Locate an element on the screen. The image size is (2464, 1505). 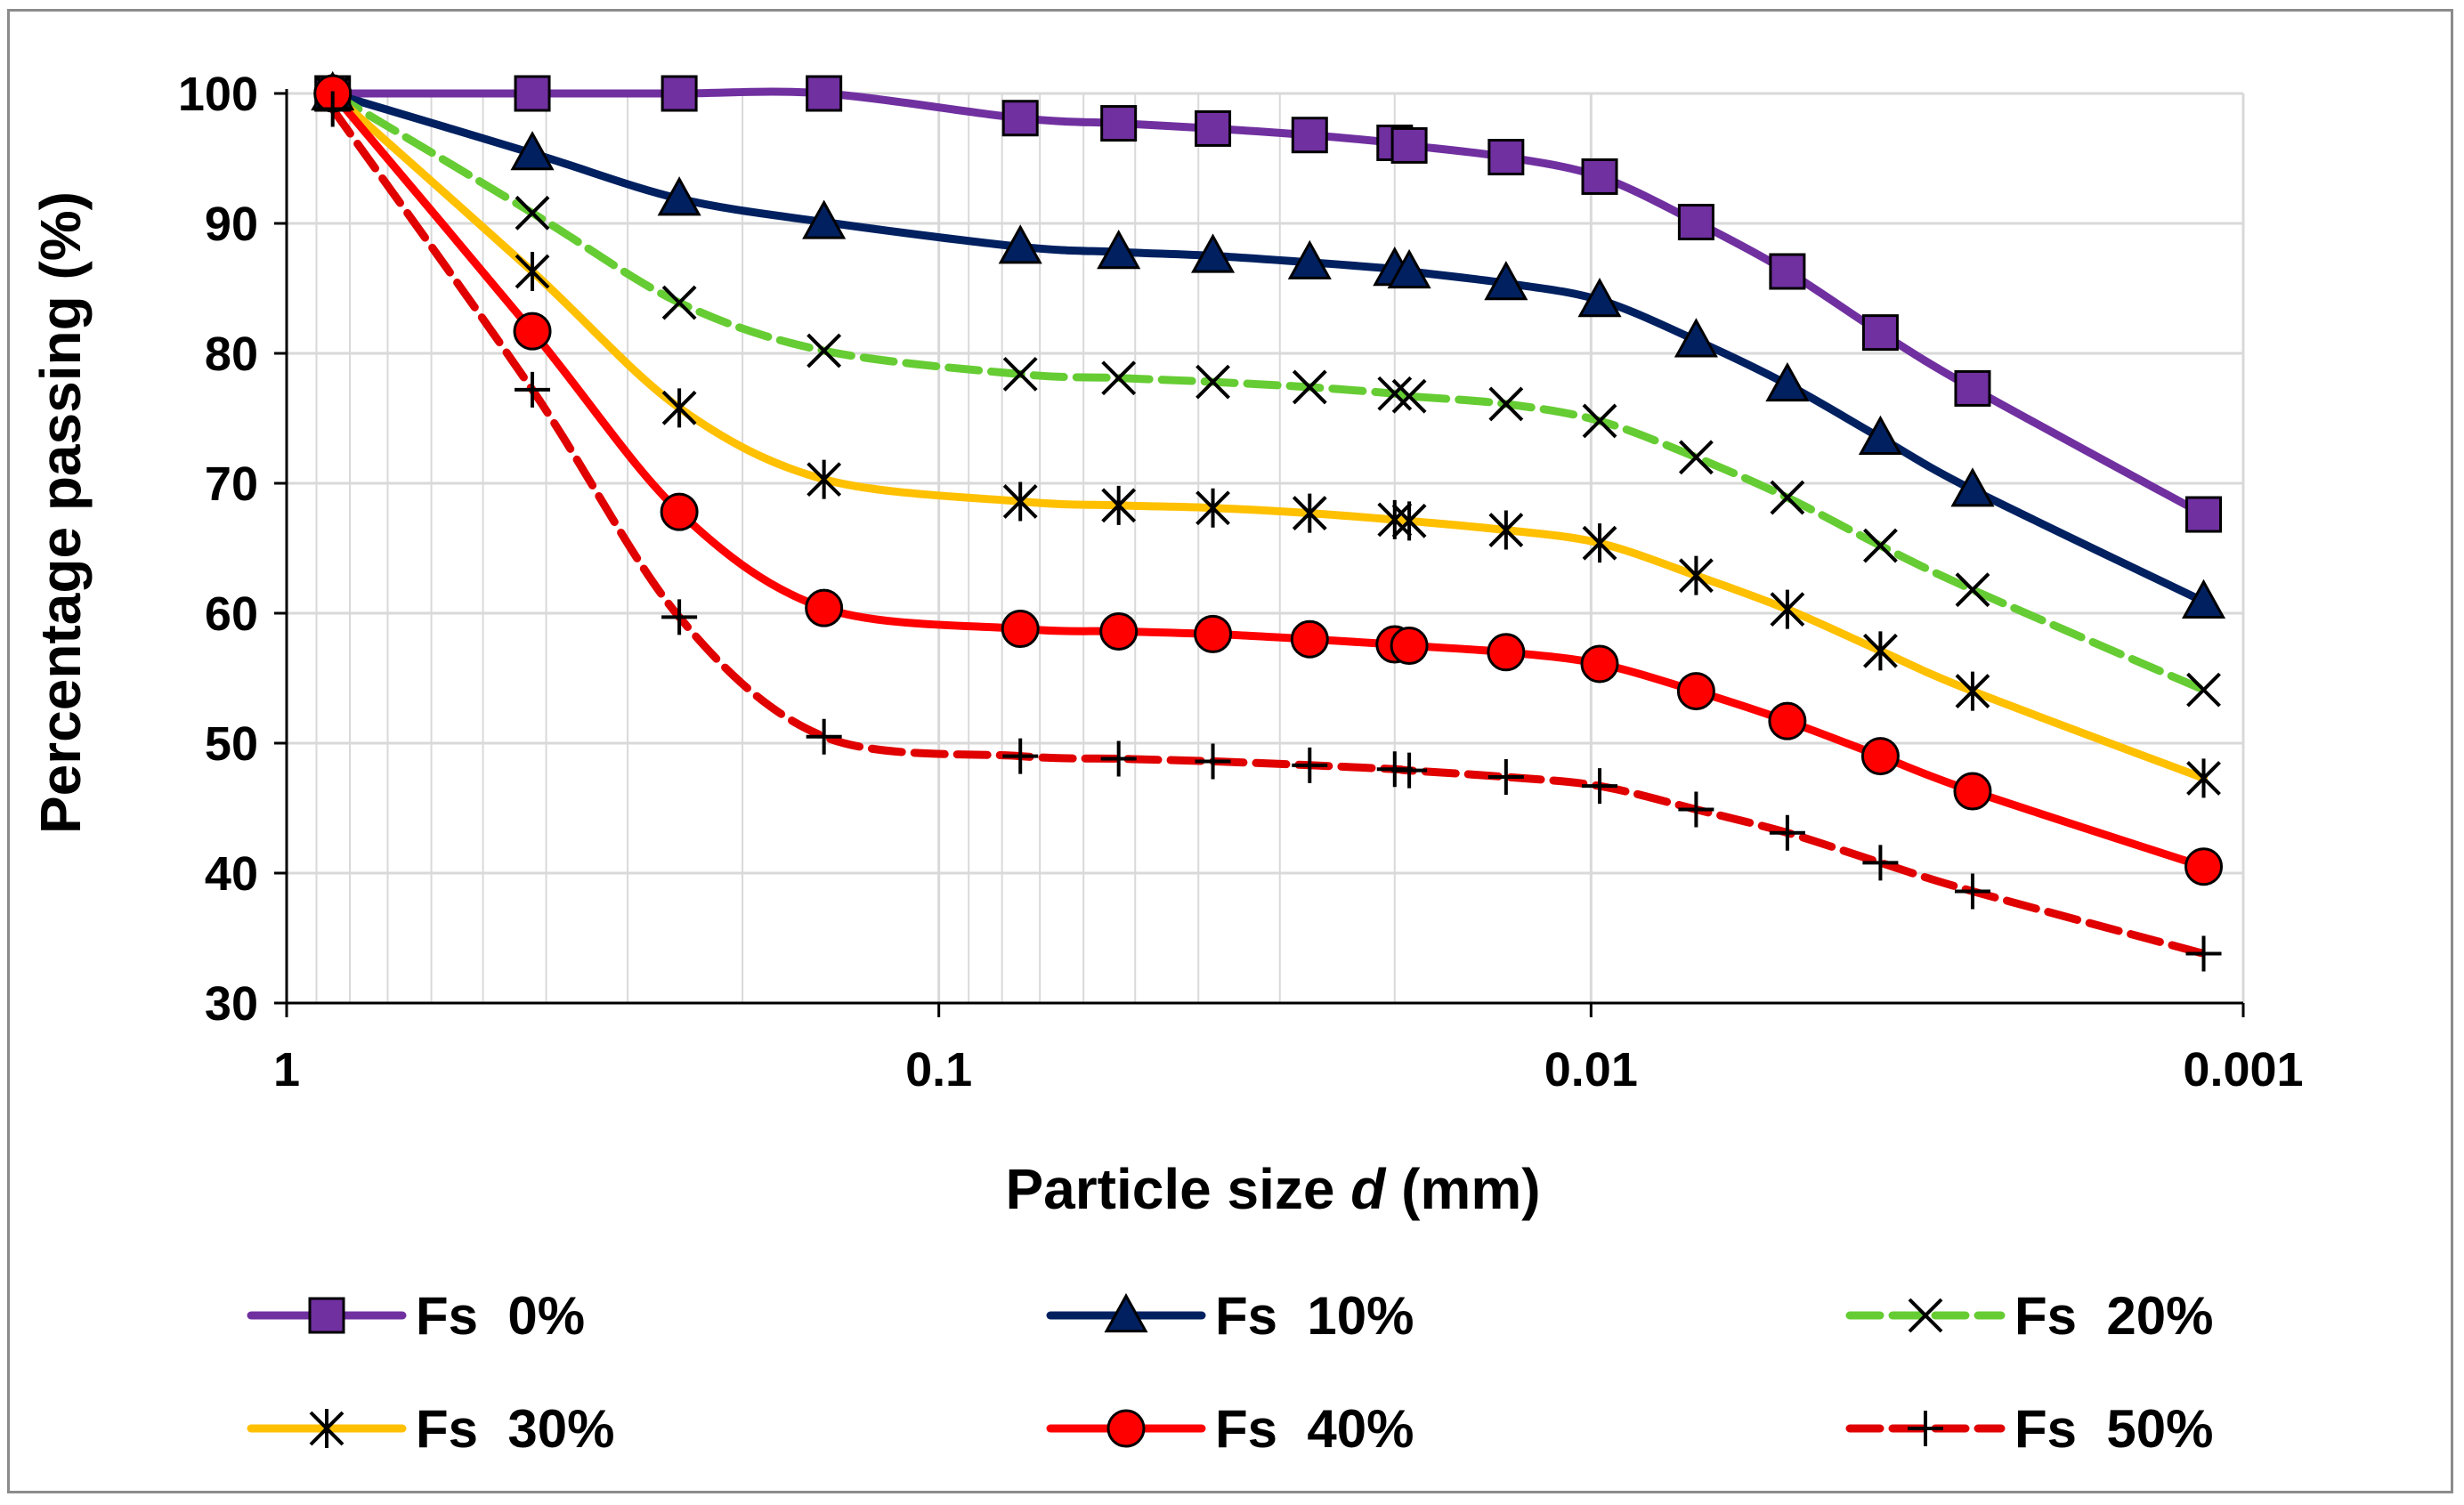
legend-entry-4: Fs 40% is located at coordinates (1230, 1429).